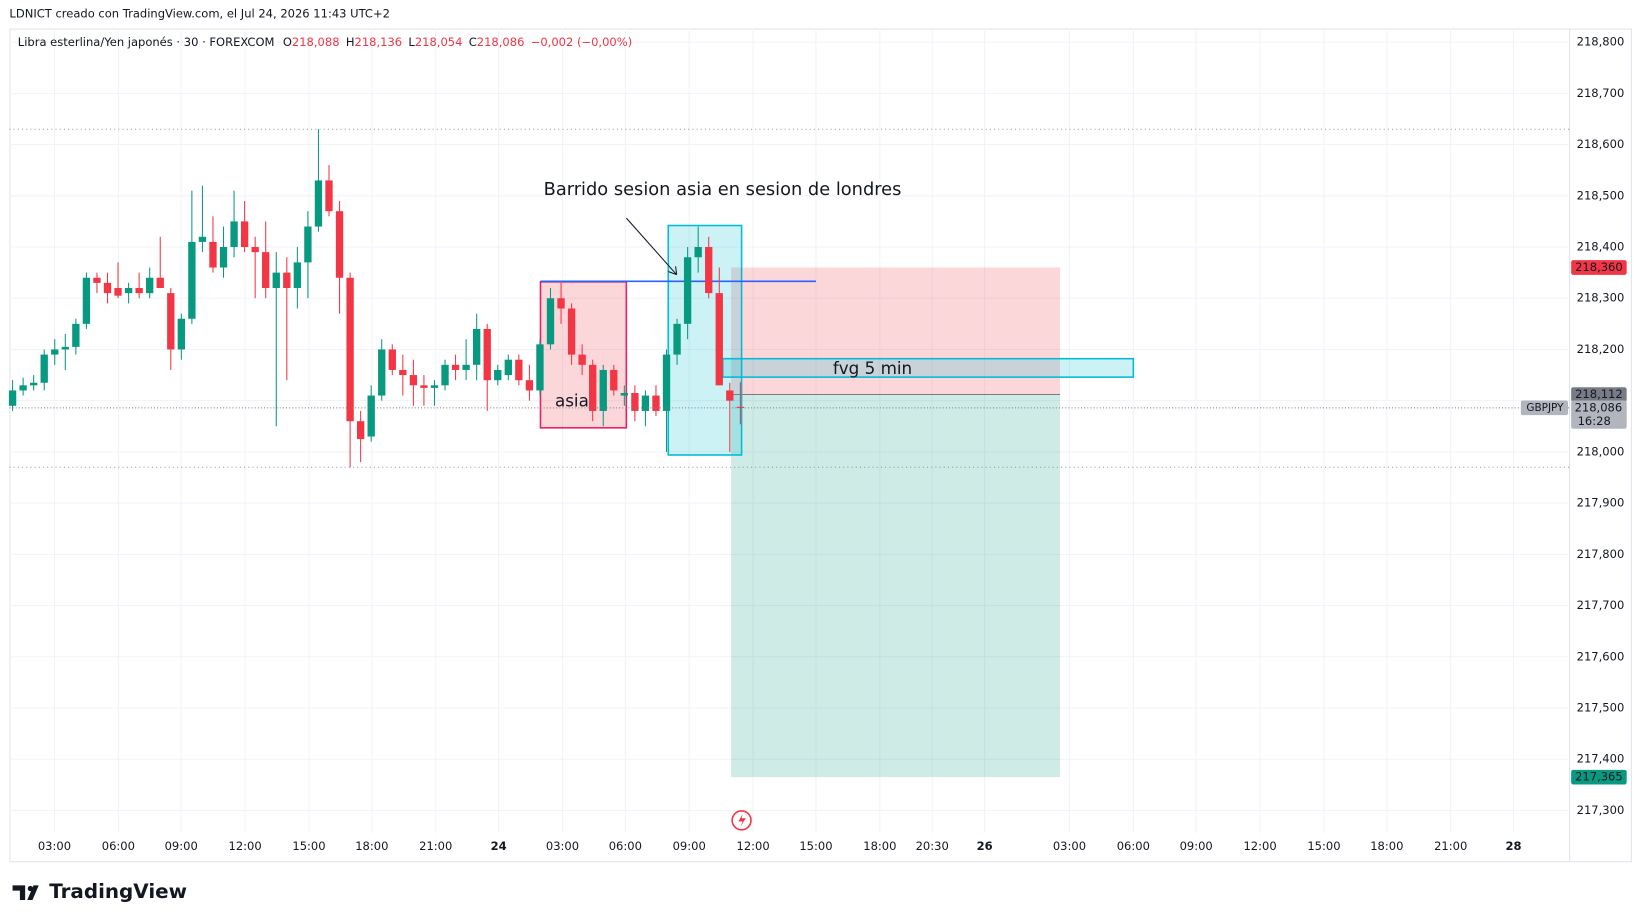 Image resolution: width=1634 pixels, height=917 pixels. I want to click on last-price-bg, so click(1599, 414).